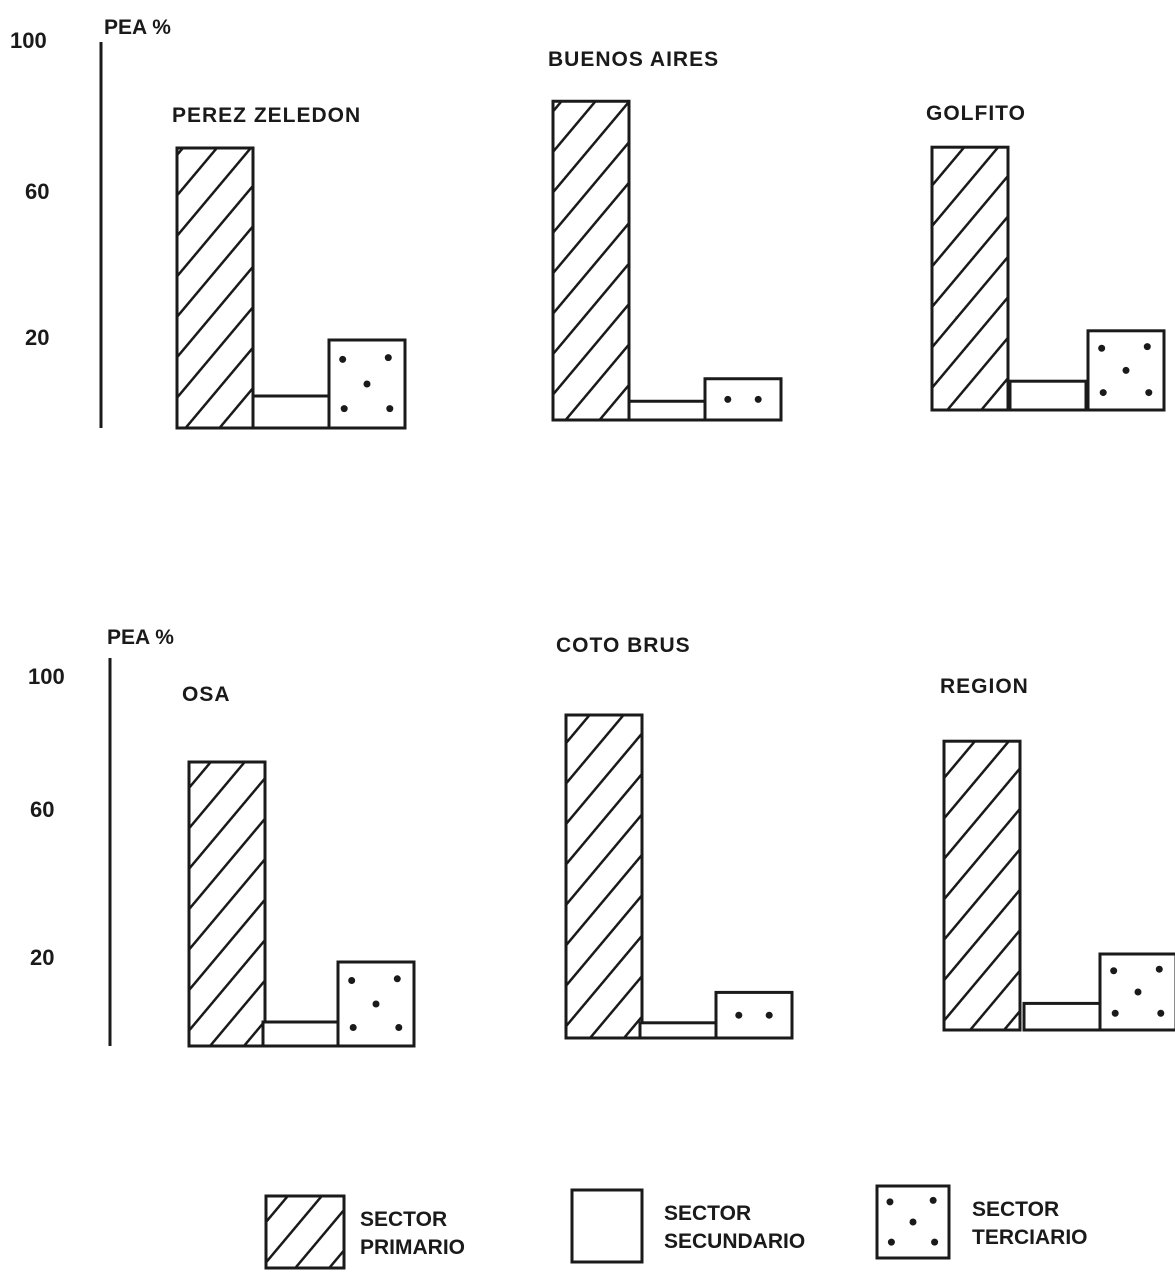 The image size is (1175, 1273). What do you see at coordinates (42, 957) in the screenshot?
I see `y-tick-label-20-bottom: 20` at bounding box center [42, 957].